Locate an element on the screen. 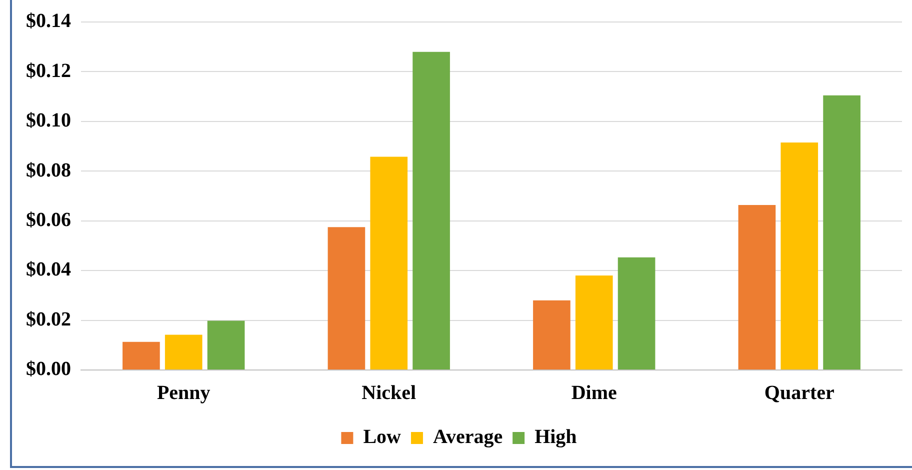 The width and height of the screenshot is (912, 470). y-tick-label: $0.10 is located at coordinates (48, 121).